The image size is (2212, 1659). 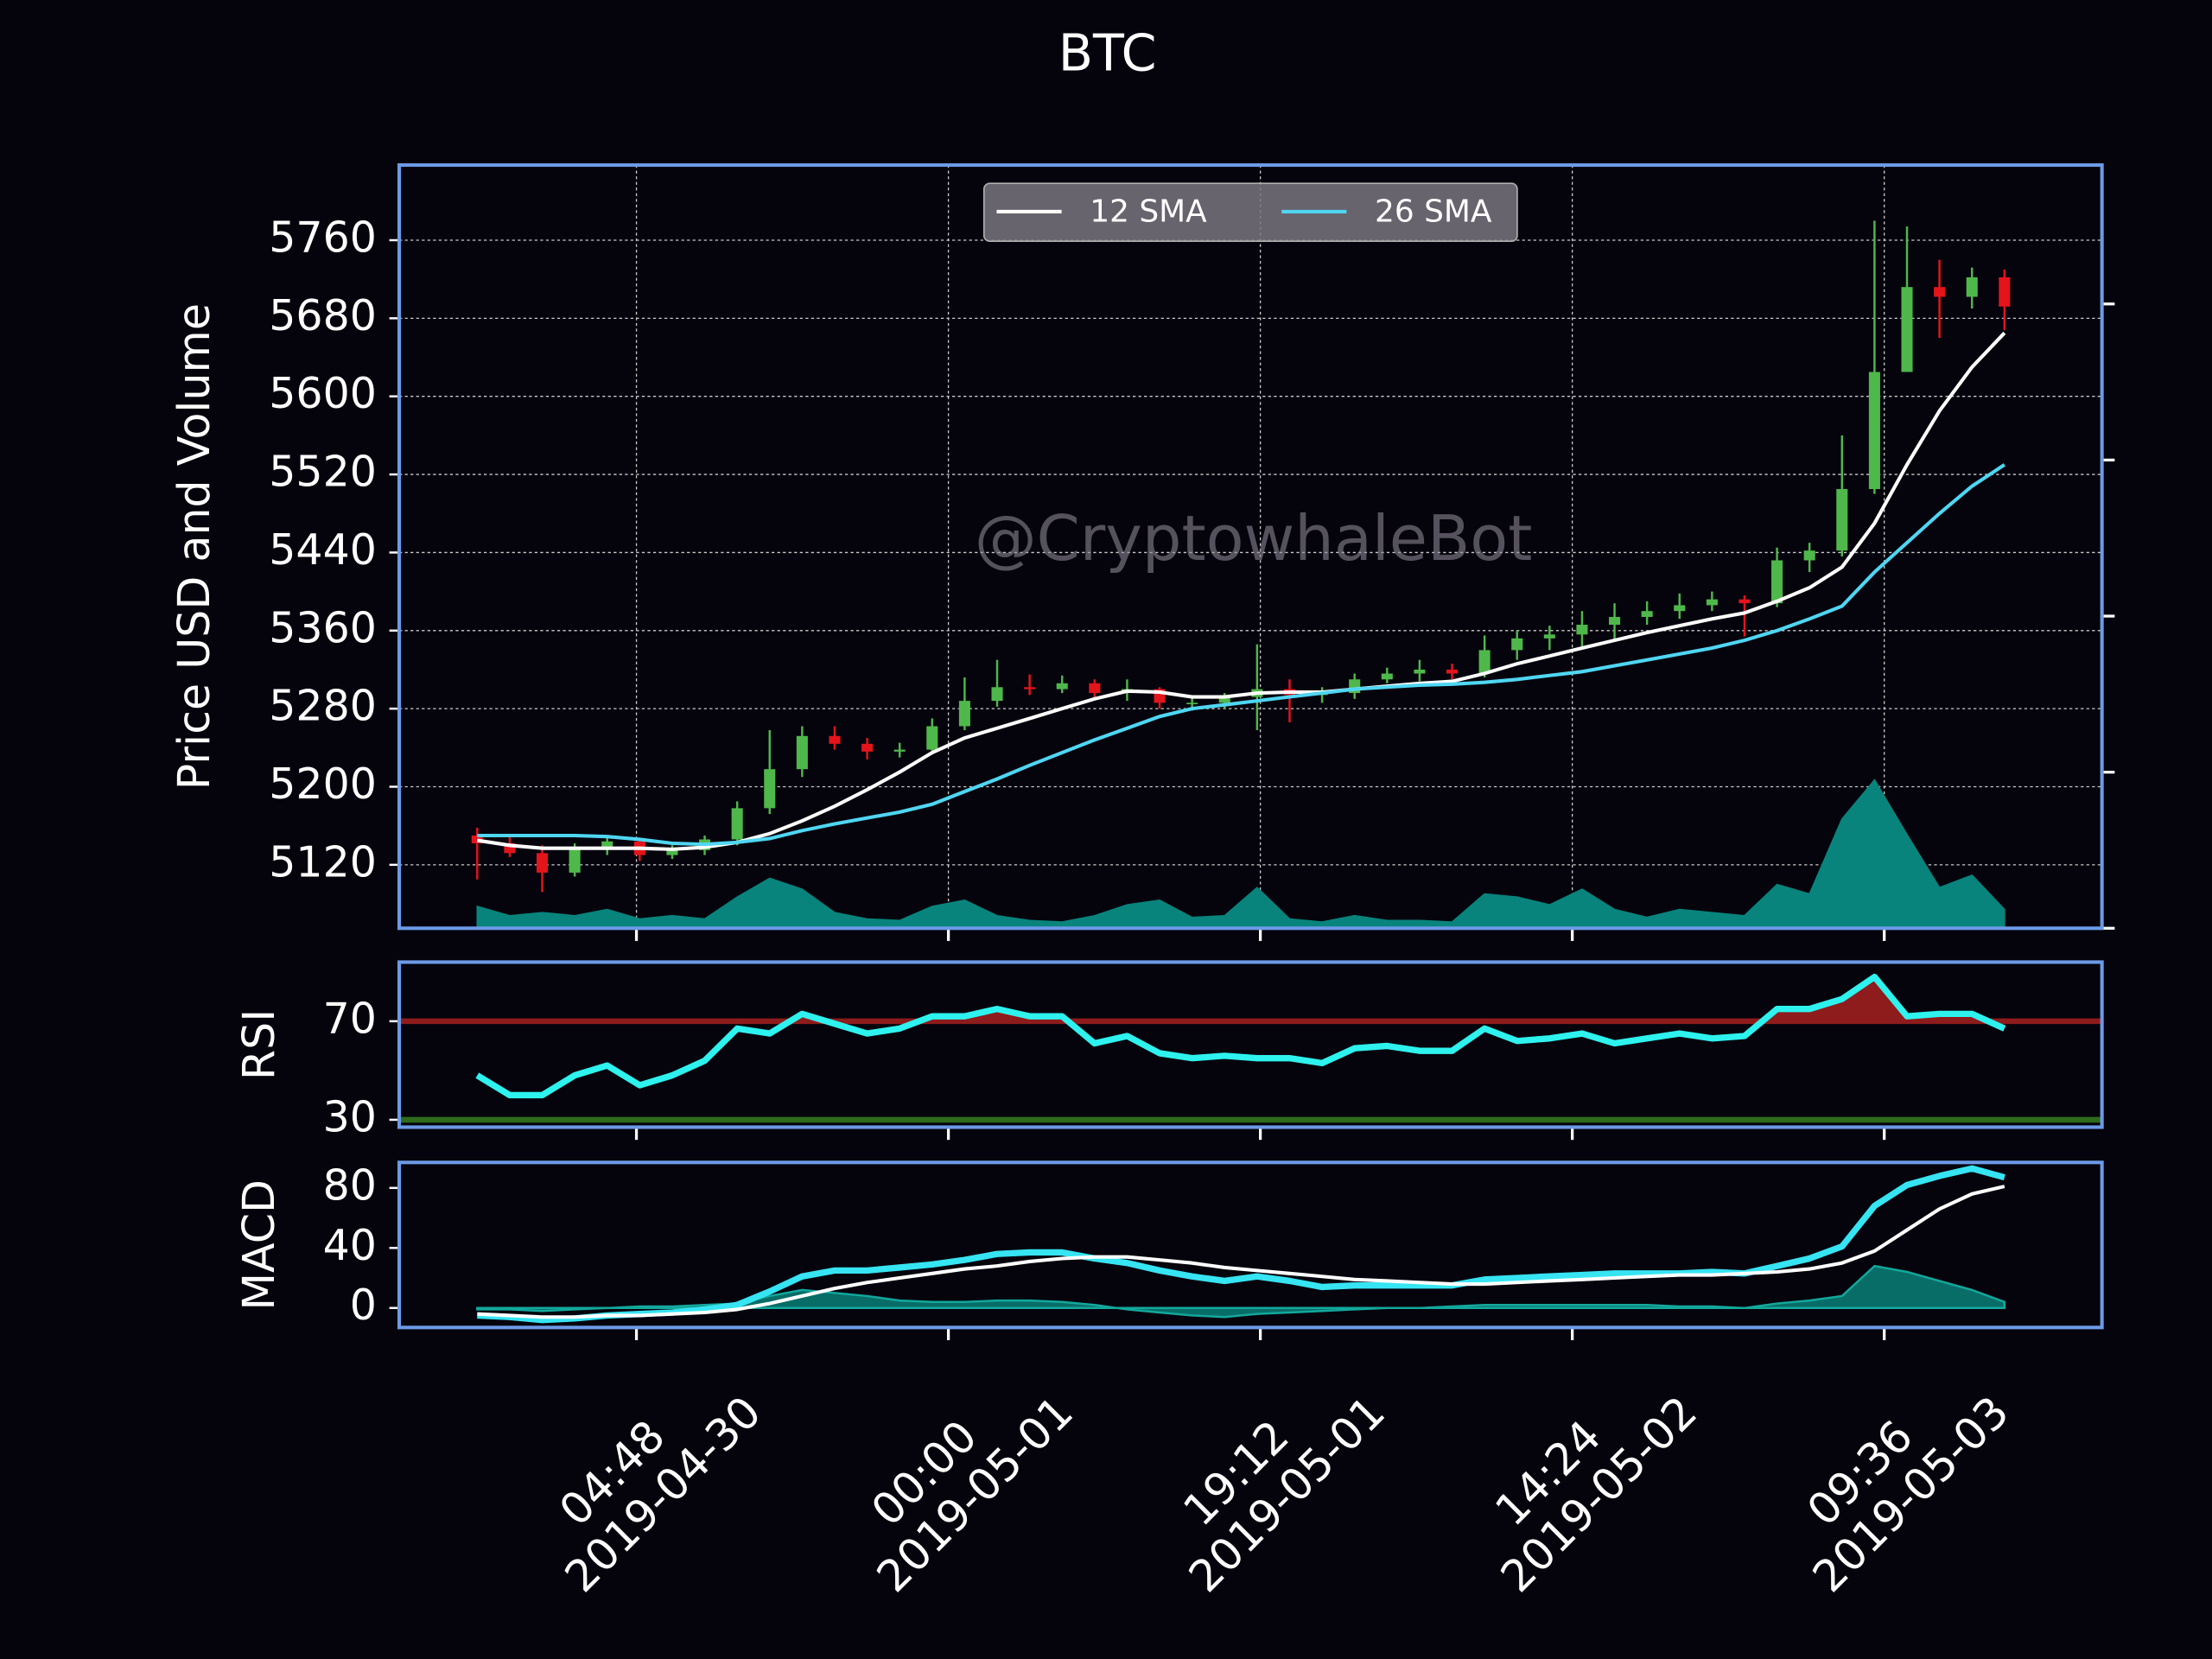 I want to click on y-tick-label: 0, so click(x=363, y=1305).